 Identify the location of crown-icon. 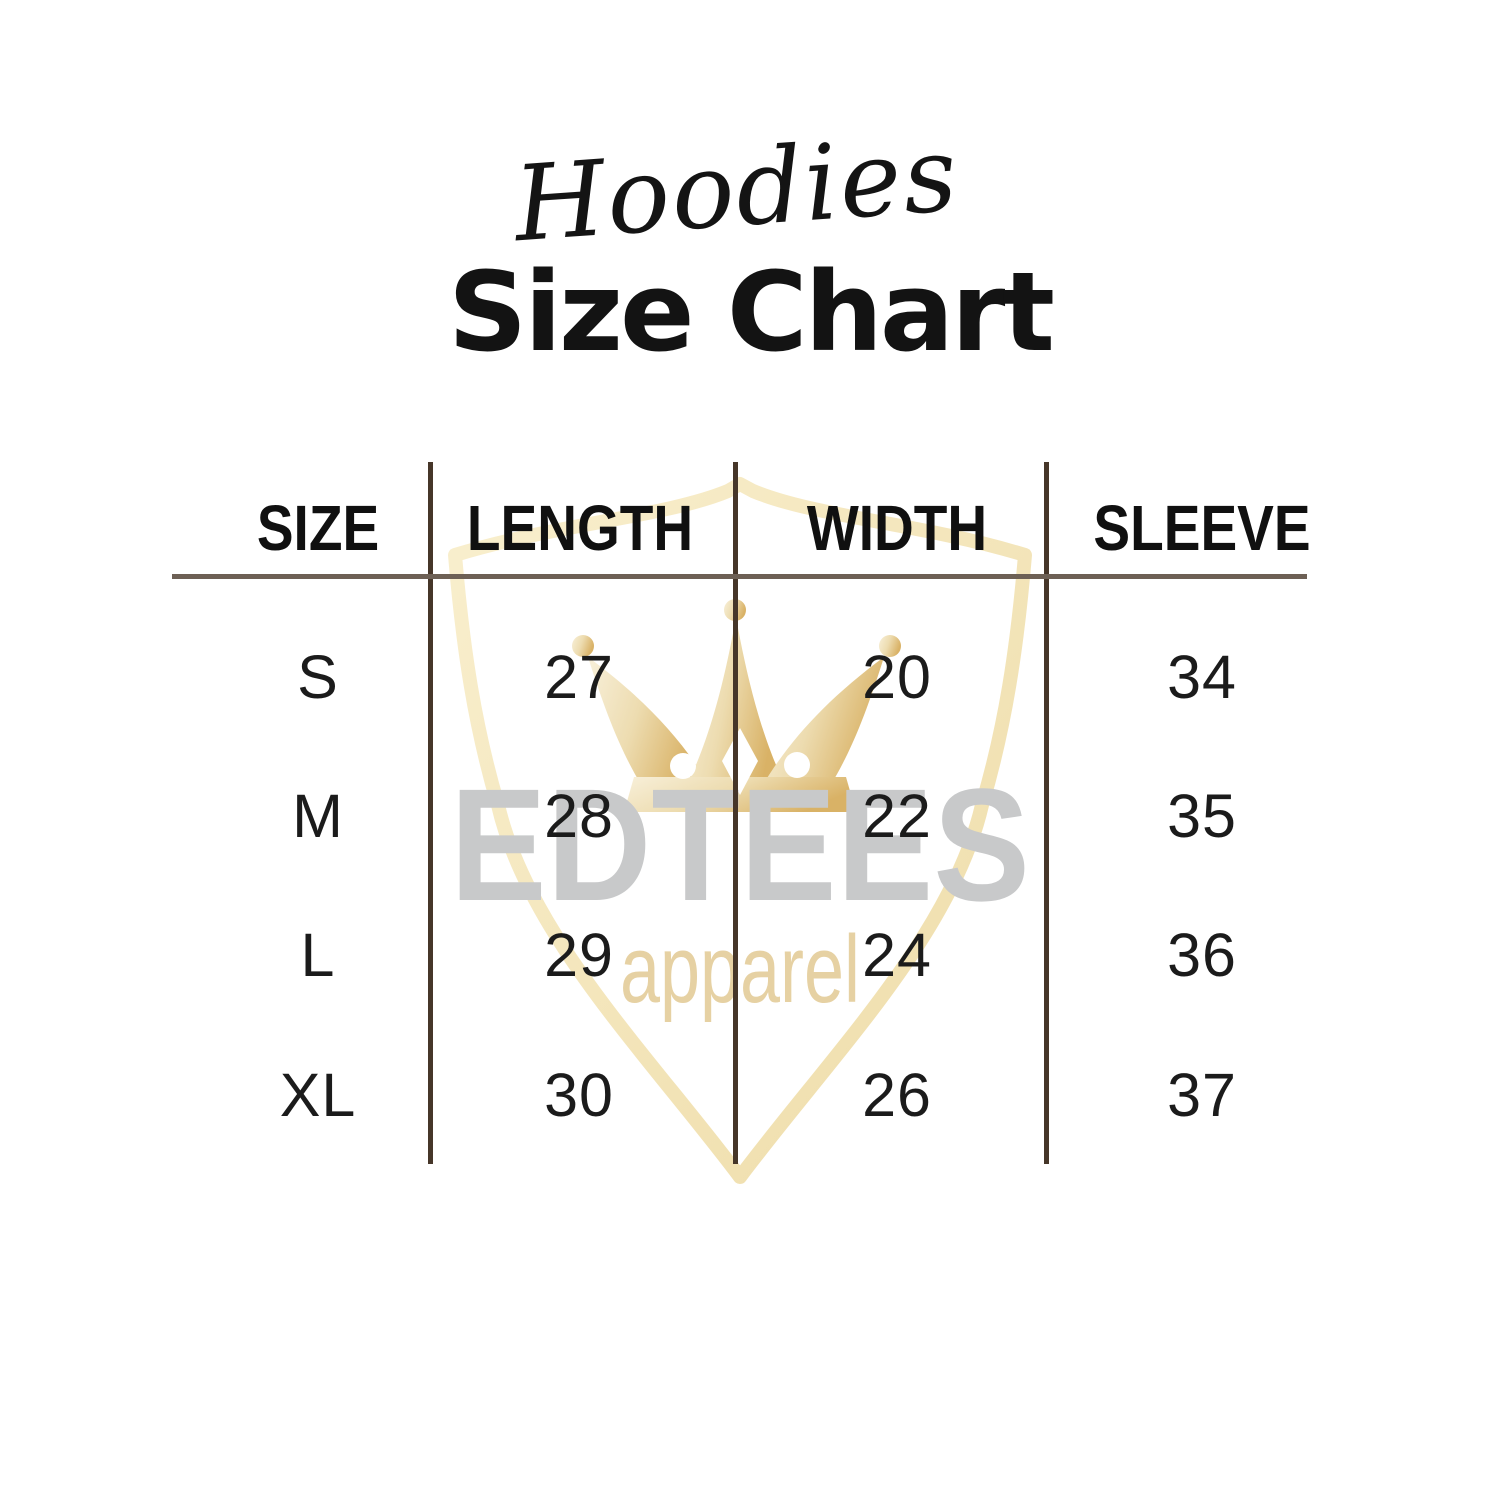
(736, 705).